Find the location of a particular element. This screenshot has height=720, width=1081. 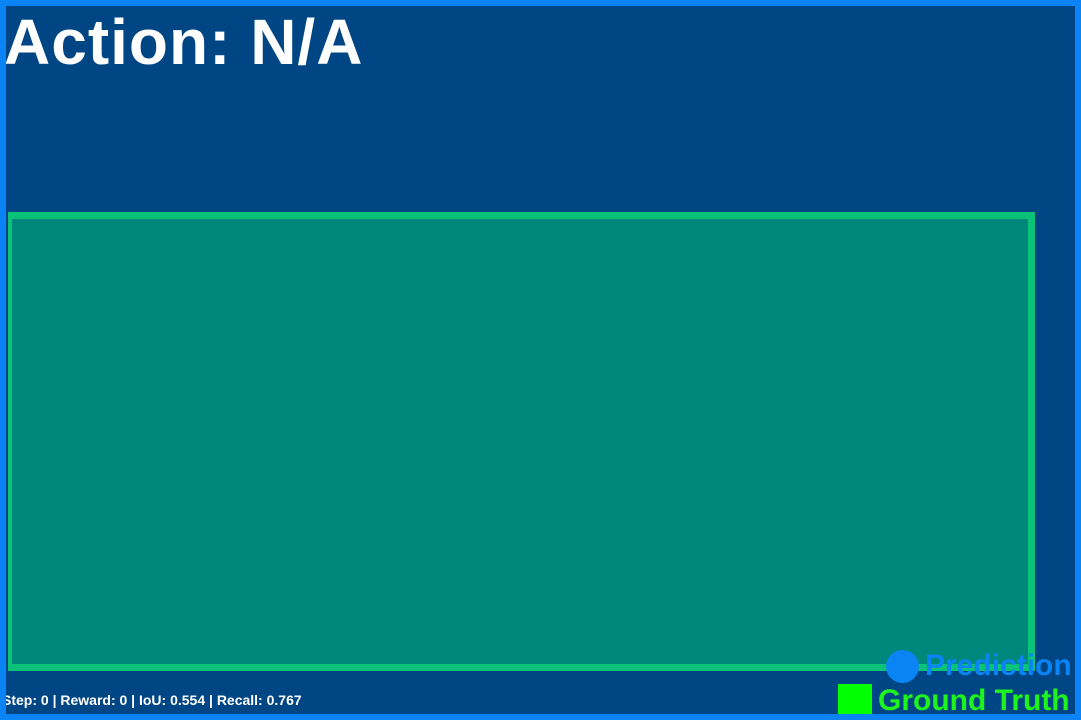

circle-icon is located at coordinates (902, 666).